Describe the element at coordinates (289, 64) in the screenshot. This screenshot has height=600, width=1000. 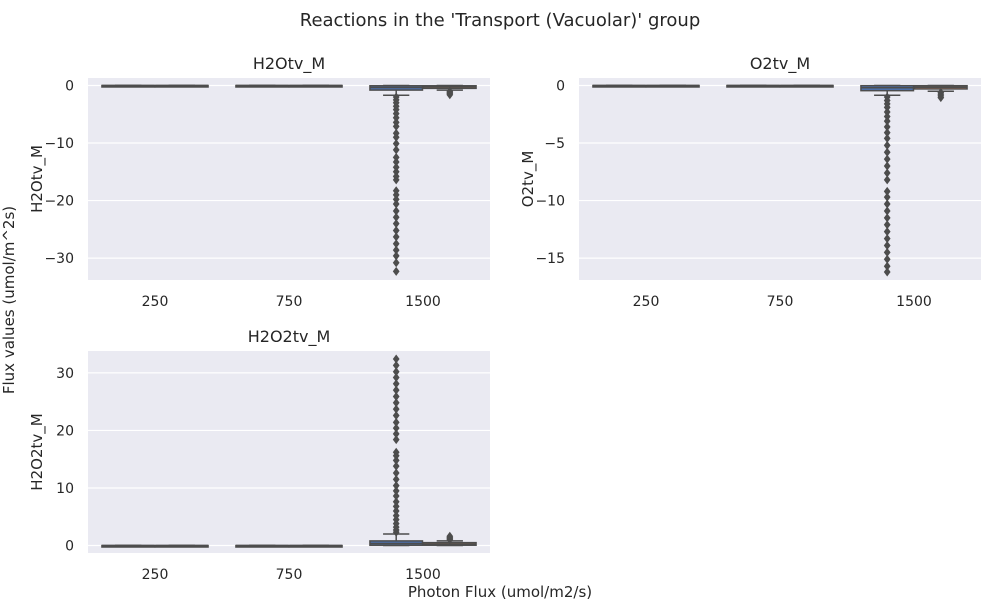
I see `subplot-title: H2Otv_M` at that location.